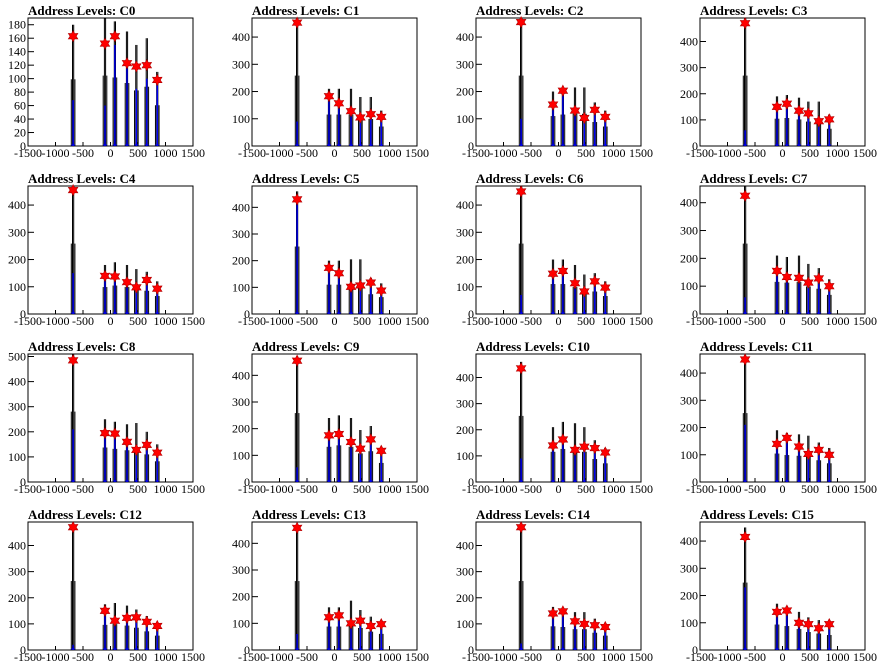 The height and width of the screenshot is (672, 896). I want to click on y-tick-label: 500, so click(17, 357).